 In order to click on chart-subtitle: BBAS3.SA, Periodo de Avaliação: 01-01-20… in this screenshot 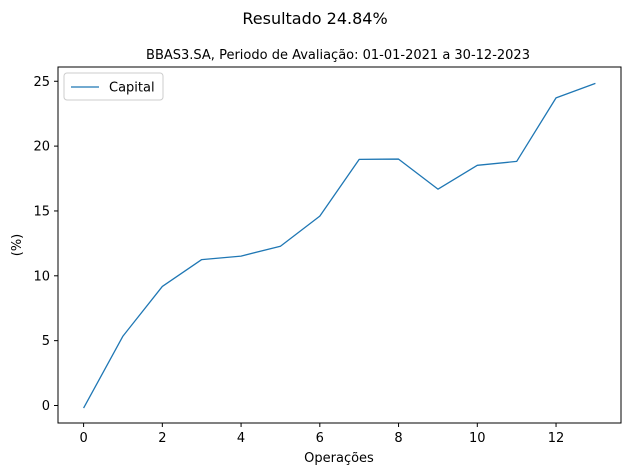, I will do `click(338, 55)`.